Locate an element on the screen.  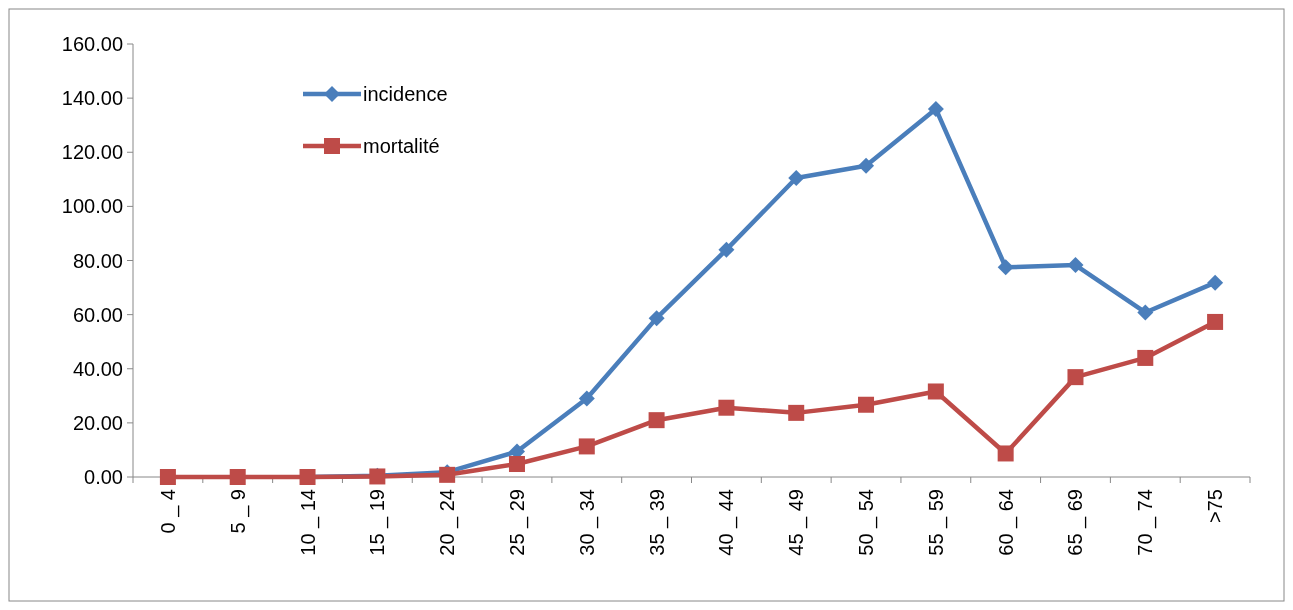
y-tick-label: 40.00 is located at coordinates (97, 368).